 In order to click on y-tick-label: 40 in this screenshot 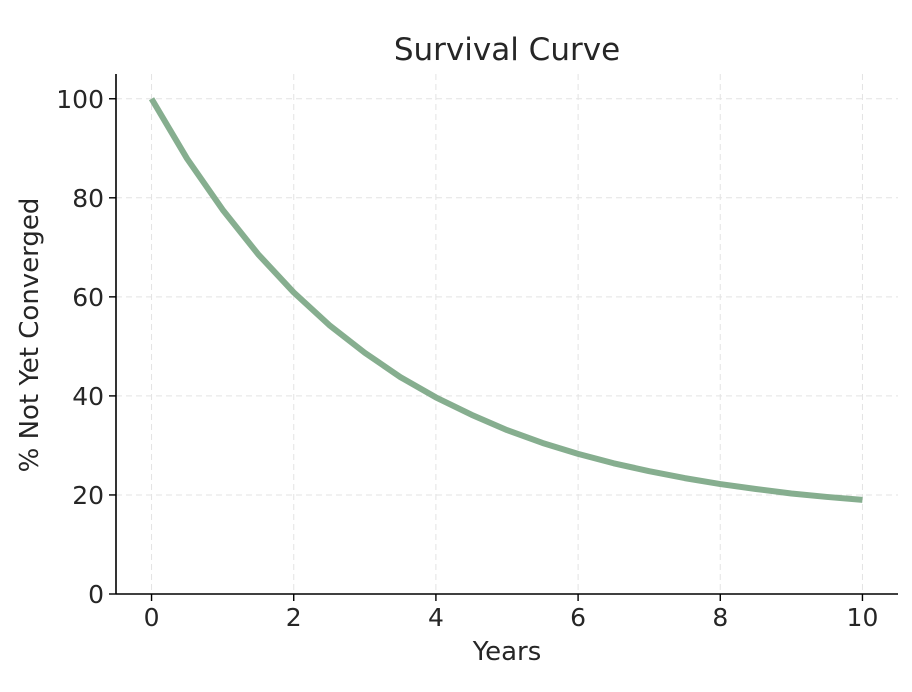, I will do `click(88, 396)`.